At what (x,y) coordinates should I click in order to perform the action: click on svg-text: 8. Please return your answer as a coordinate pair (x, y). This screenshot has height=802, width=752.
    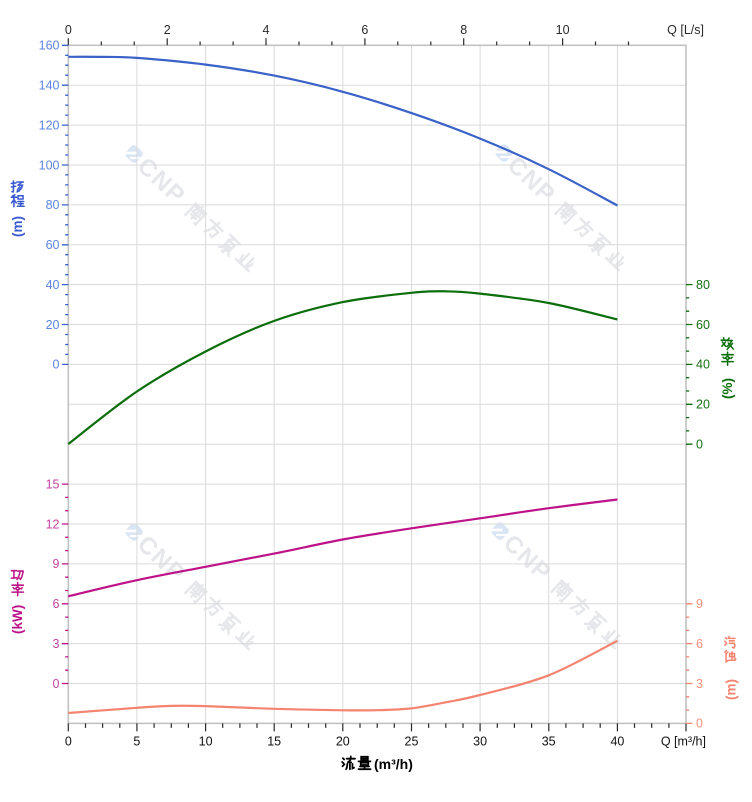
    Looking at the image, I should click on (463, 30).